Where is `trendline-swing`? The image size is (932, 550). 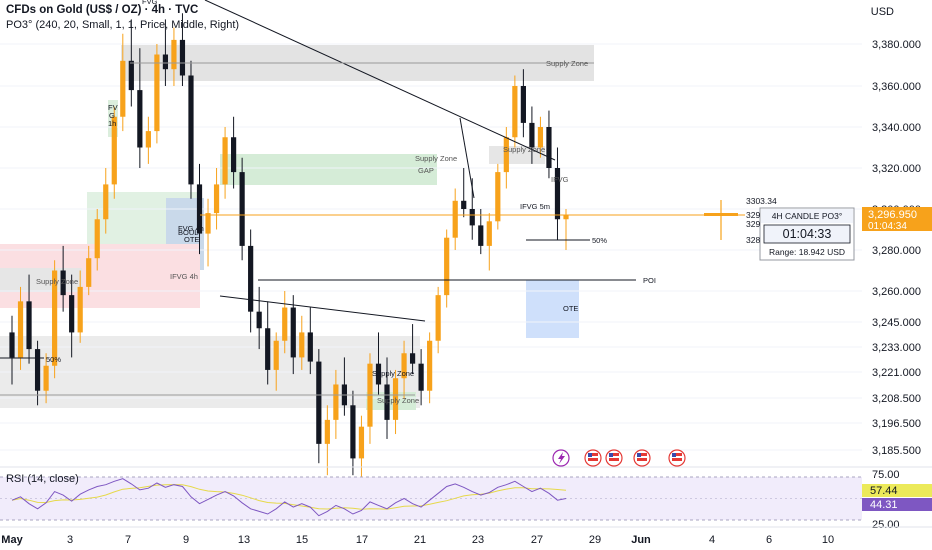 trendline-swing is located at coordinates (467, 158).